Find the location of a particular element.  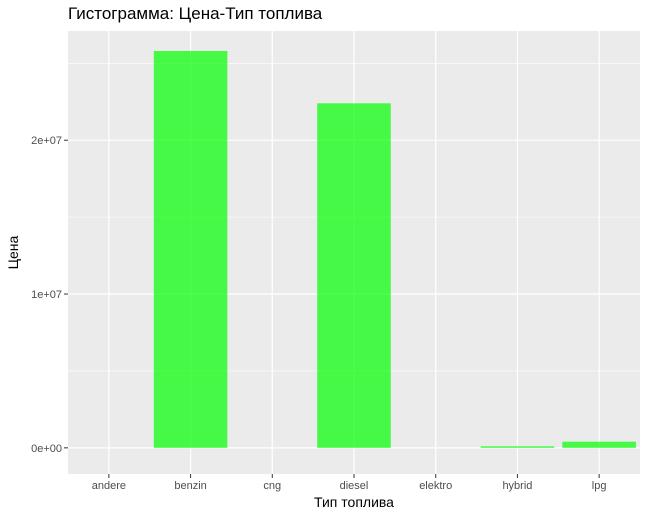

x-tick-label: elektro is located at coordinates (435, 486).